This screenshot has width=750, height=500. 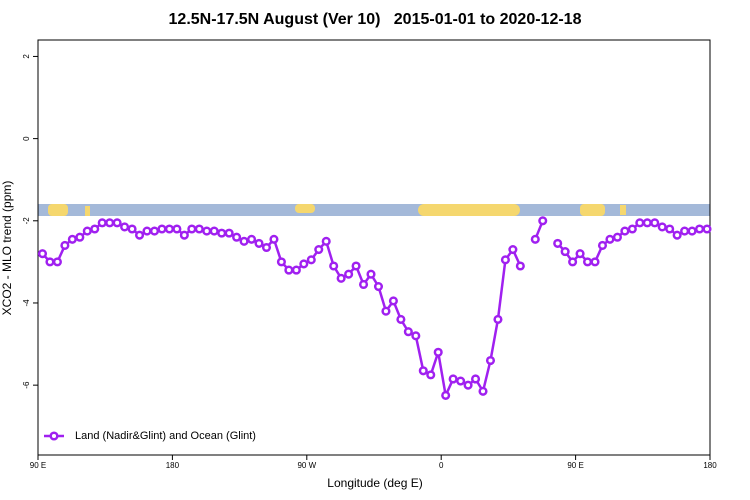 I want to click on legend-marker, so click(x=54, y=436).